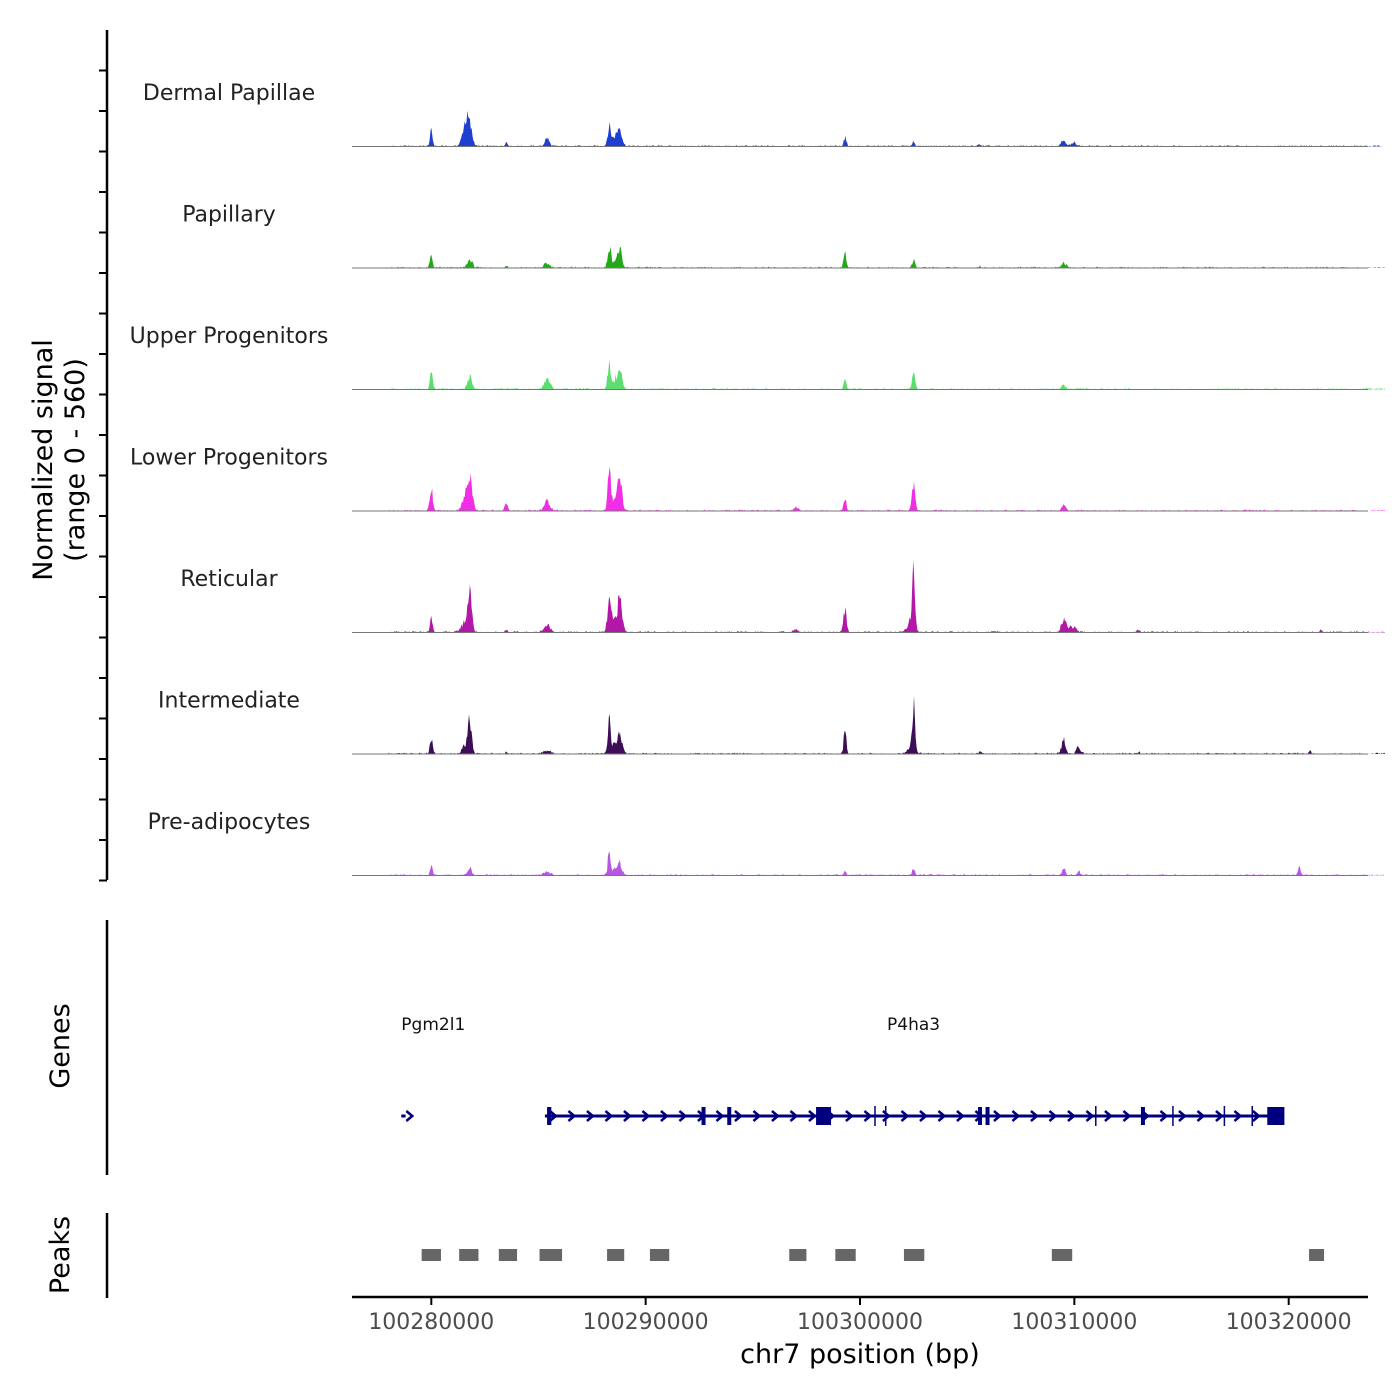 This screenshot has width=1400, height=1400. What do you see at coordinates (646, 1322) in the screenshot?
I see `x-tick-label: 100290000` at bounding box center [646, 1322].